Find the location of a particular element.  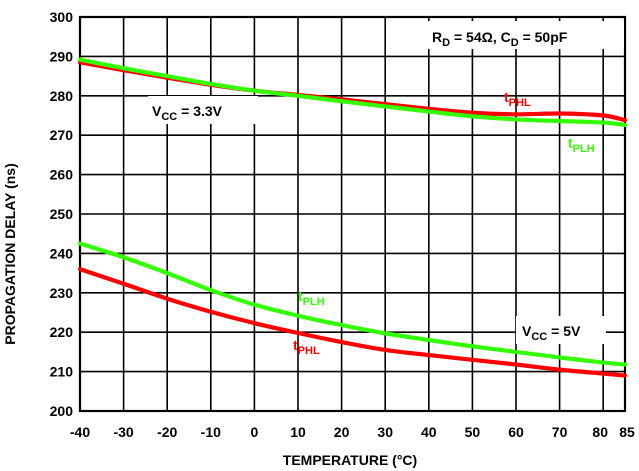

tphl-5-label: tPHL is located at coordinates (306, 347).